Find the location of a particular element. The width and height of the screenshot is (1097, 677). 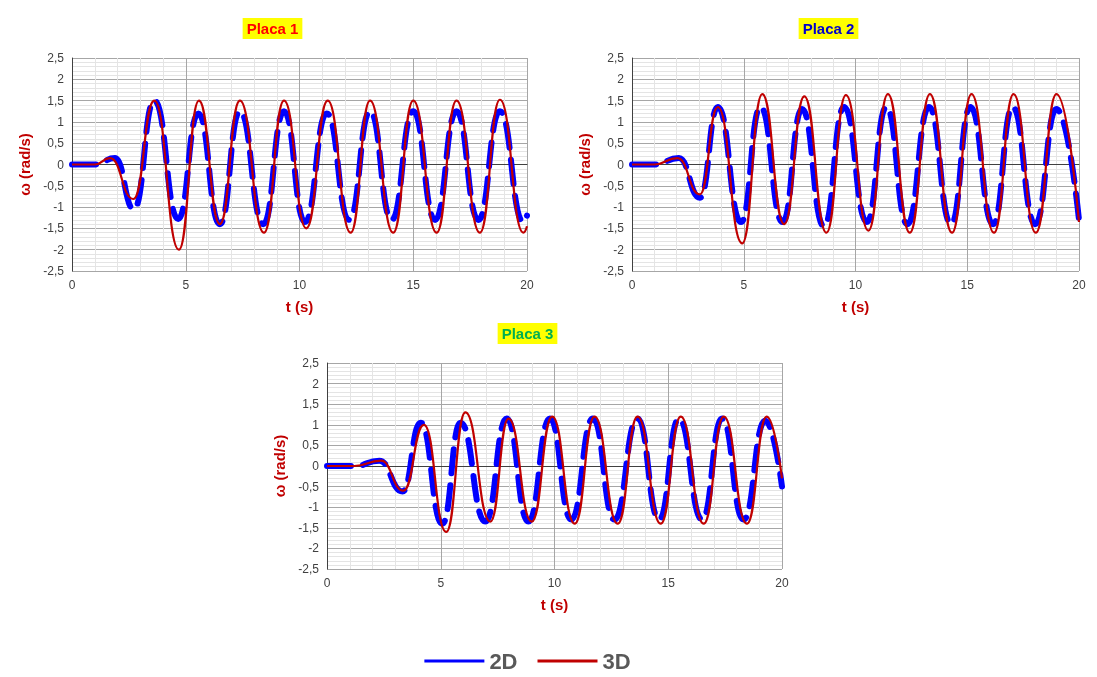

legend-label: 3D is located at coordinates (616, 661).